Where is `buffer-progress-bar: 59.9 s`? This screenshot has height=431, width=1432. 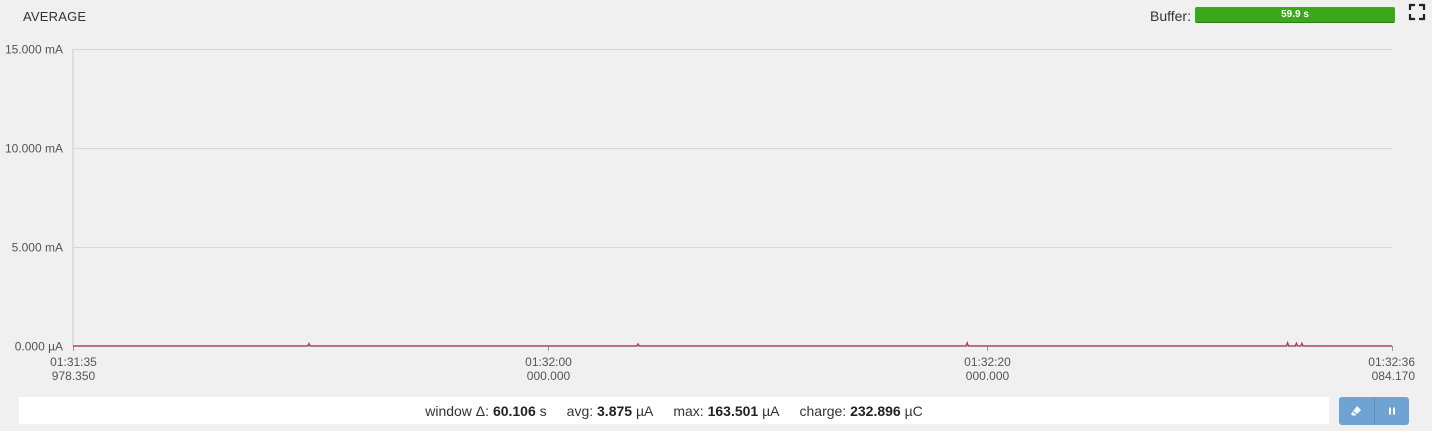
buffer-progress-bar: 59.9 s is located at coordinates (1295, 15).